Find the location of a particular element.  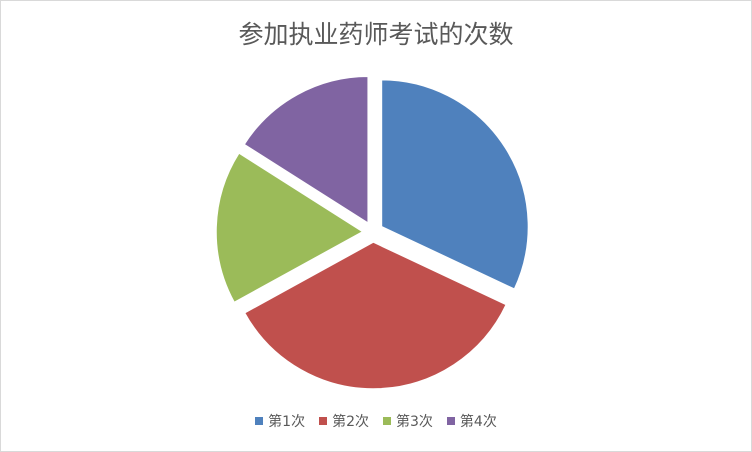

legend-item-1: 第1次 is located at coordinates (280, 421).